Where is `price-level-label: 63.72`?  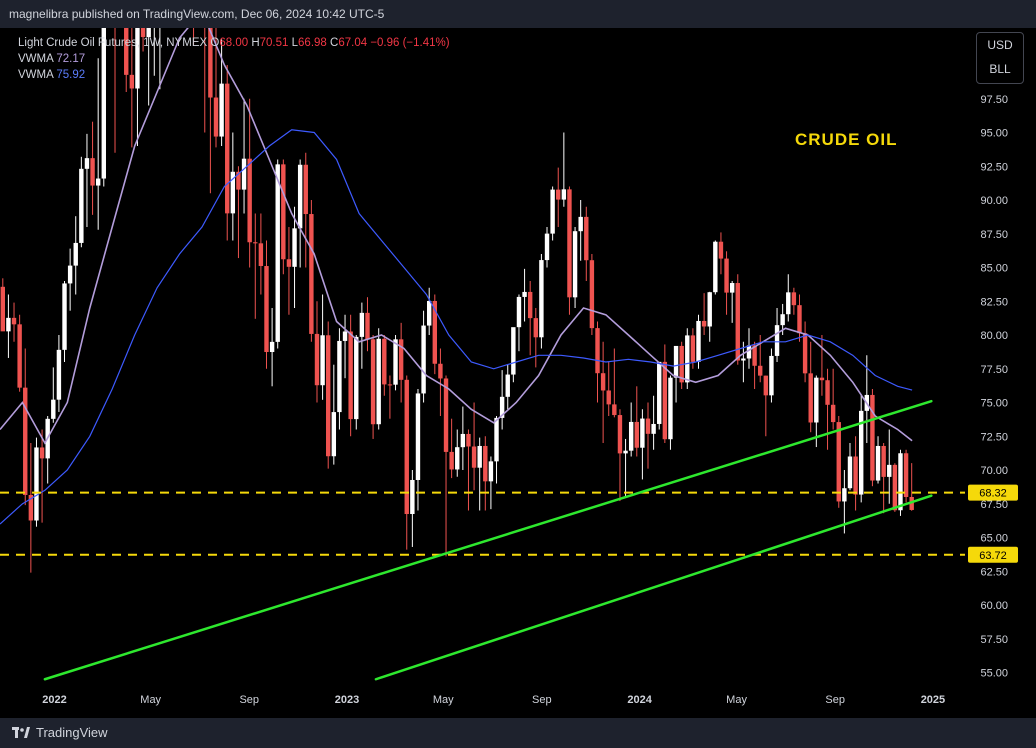 price-level-label: 63.72 is located at coordinates (993, 556).